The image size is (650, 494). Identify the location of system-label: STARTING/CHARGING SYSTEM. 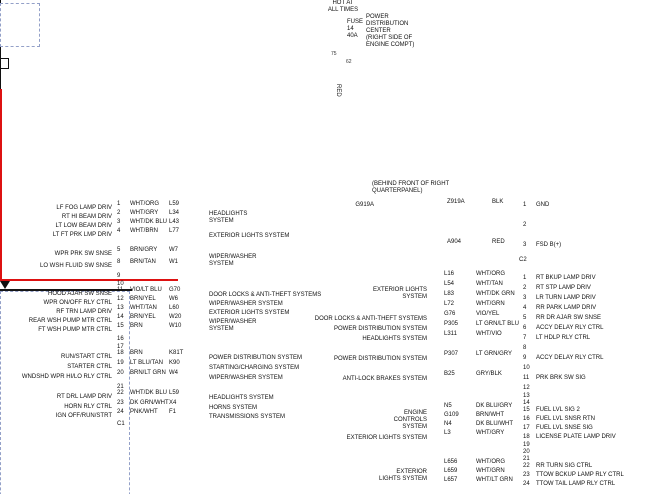
(254, 367).